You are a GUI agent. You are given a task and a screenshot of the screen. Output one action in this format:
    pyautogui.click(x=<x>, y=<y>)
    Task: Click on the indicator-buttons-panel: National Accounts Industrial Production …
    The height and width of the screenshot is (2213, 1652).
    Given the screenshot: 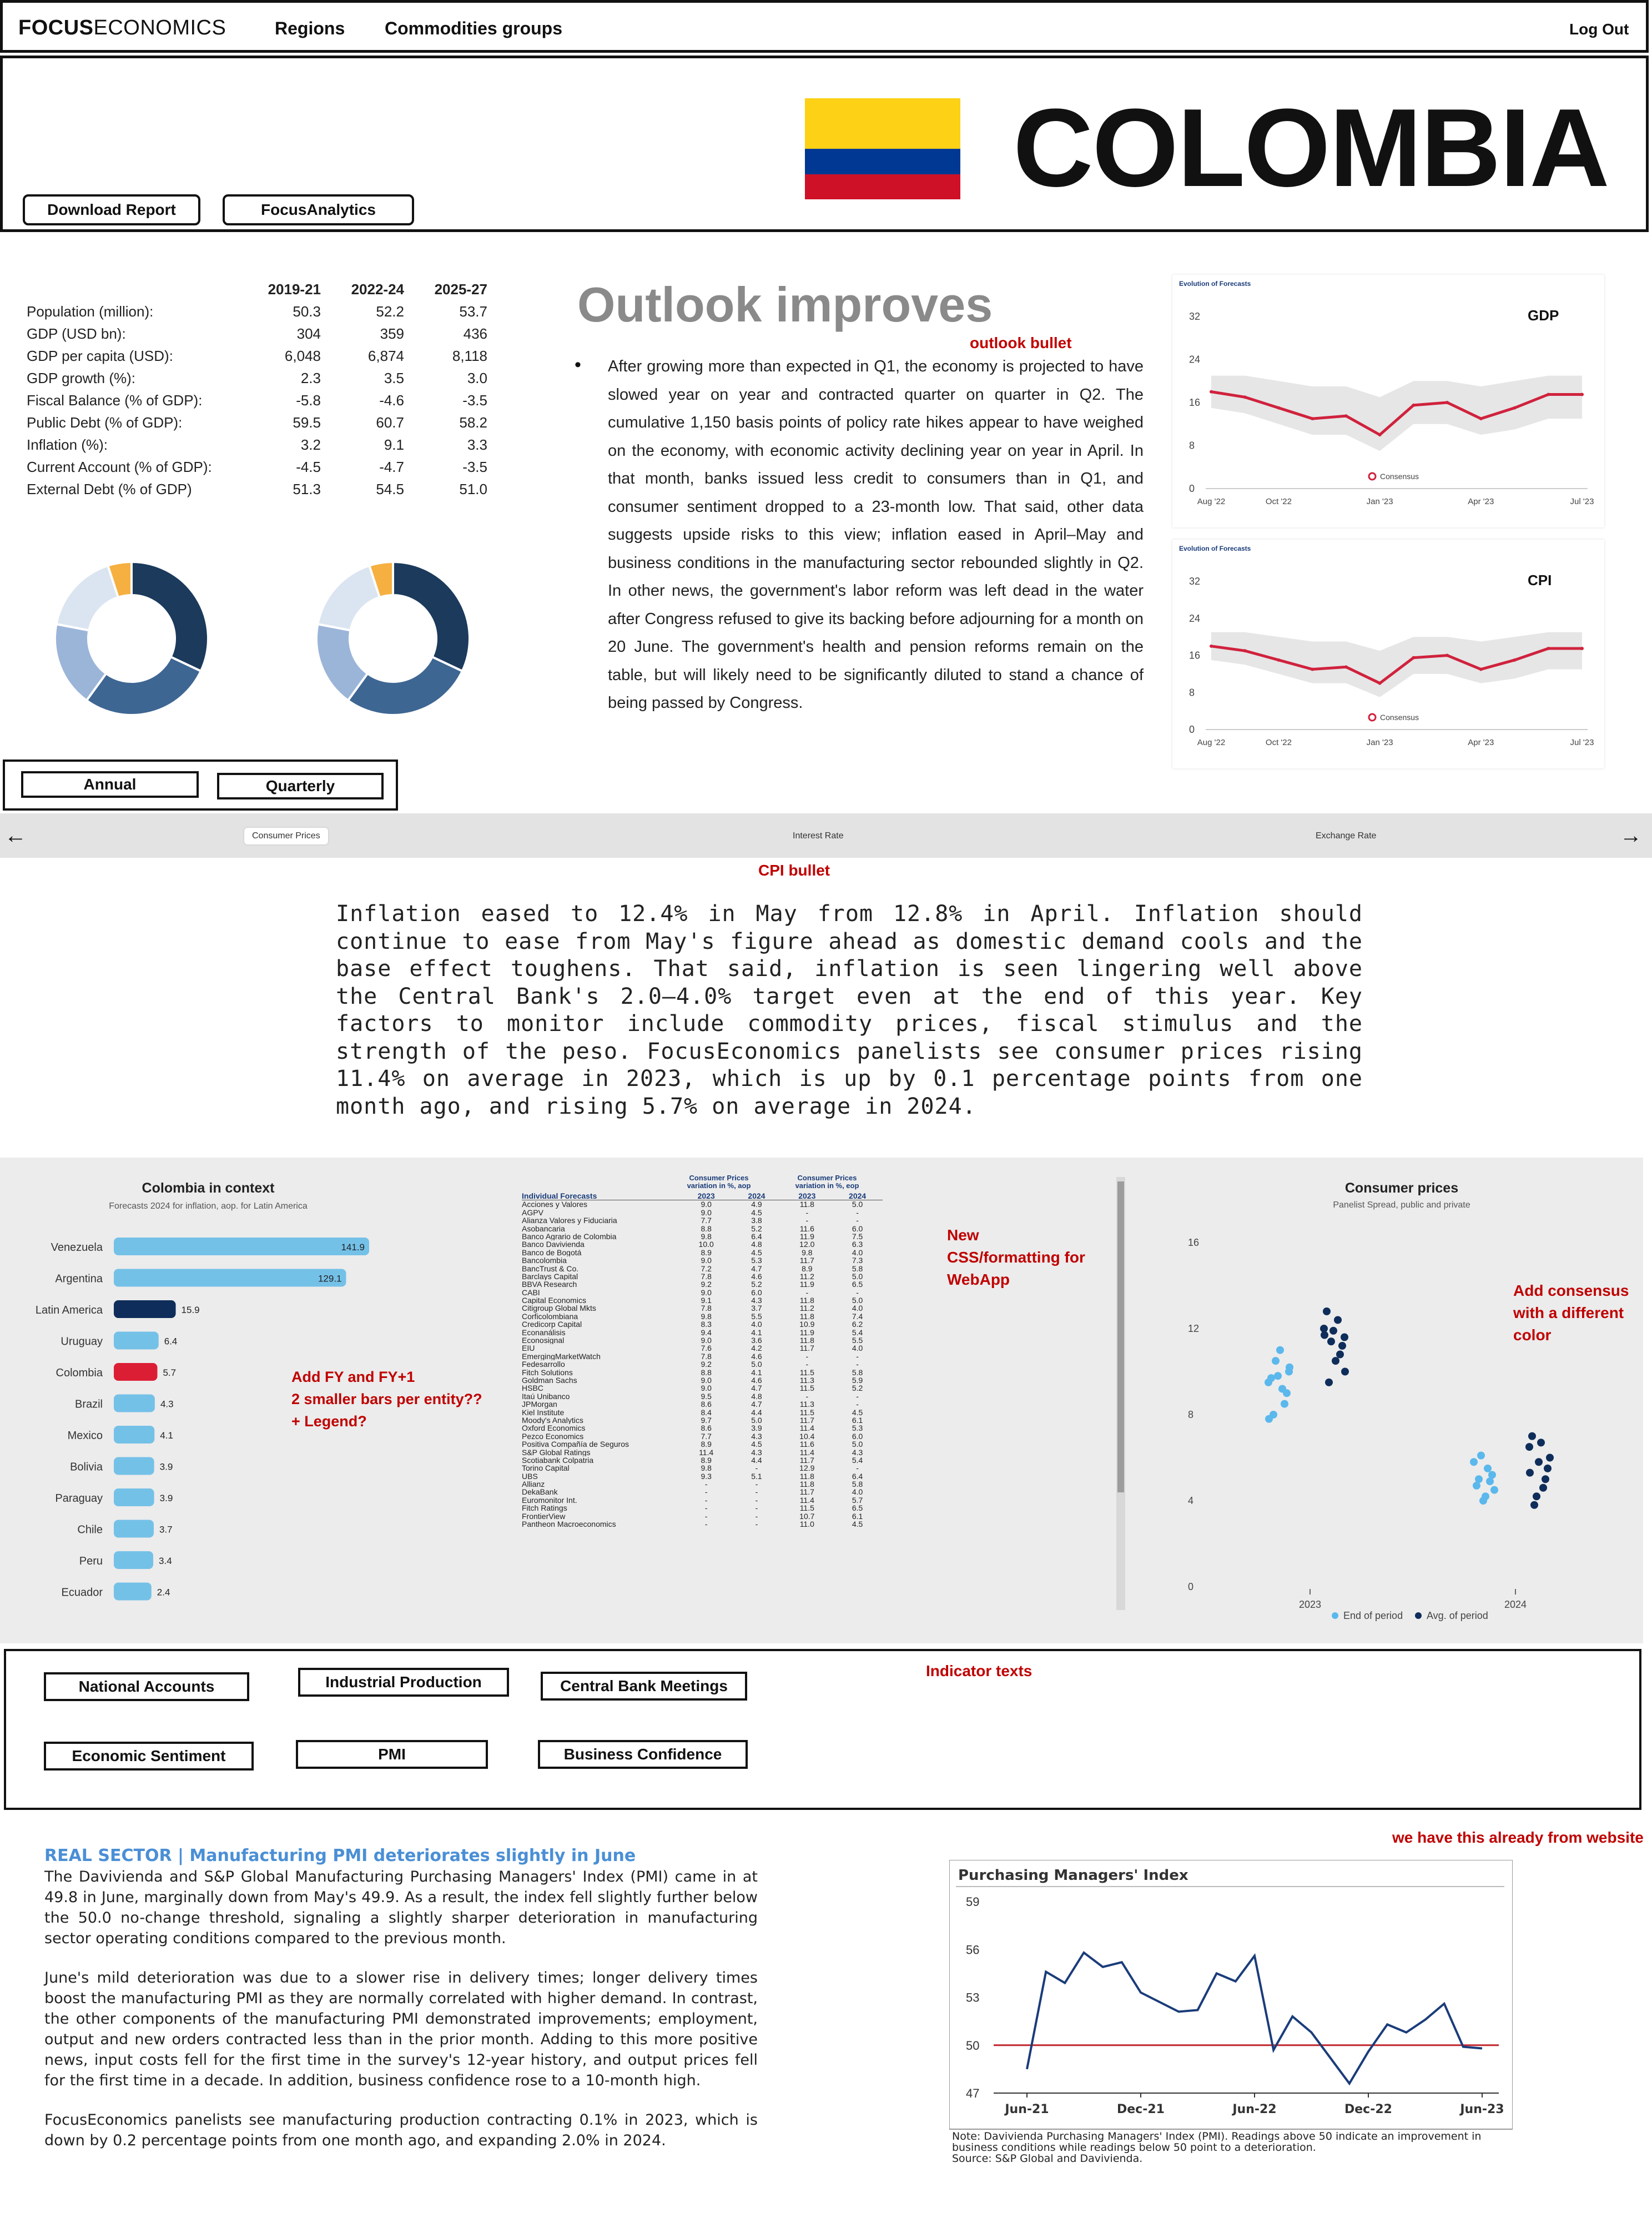 What is the action you would take?
    pyautogui.click(x=822, y=1729)
    